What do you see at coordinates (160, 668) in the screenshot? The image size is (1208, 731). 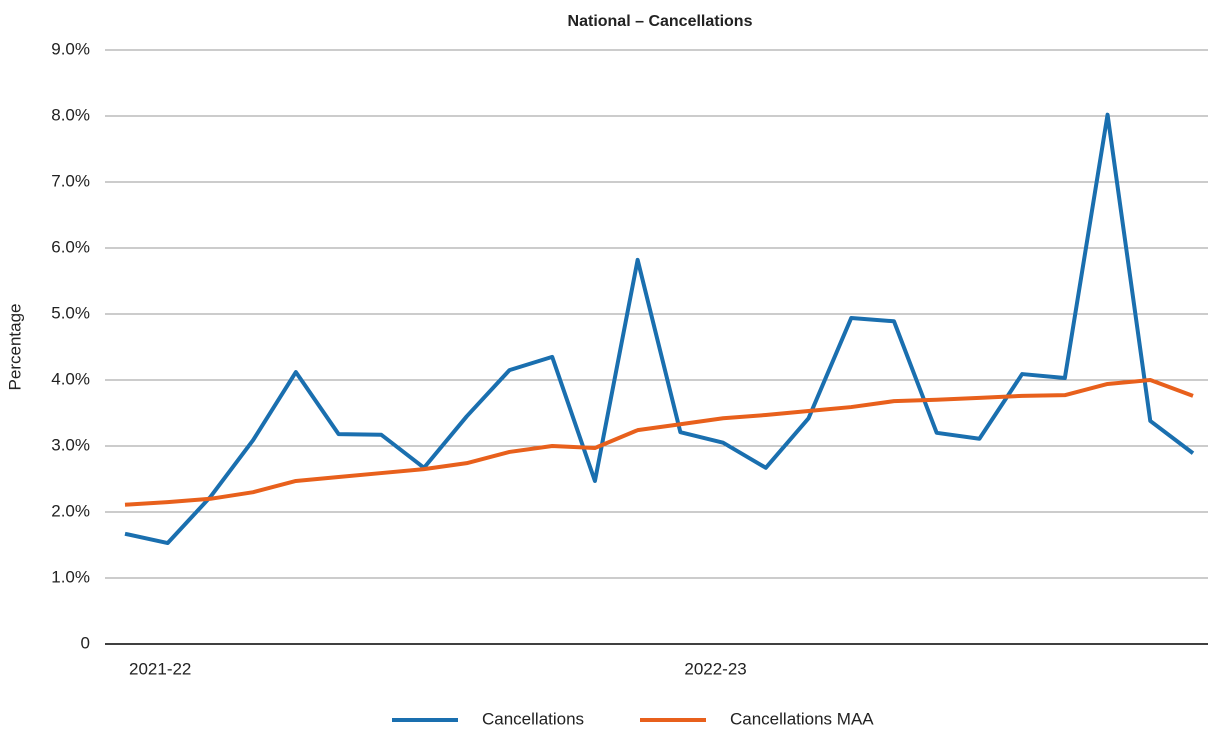 I see `x-tick-label: 2021-22` at bounding box center [160, 668].